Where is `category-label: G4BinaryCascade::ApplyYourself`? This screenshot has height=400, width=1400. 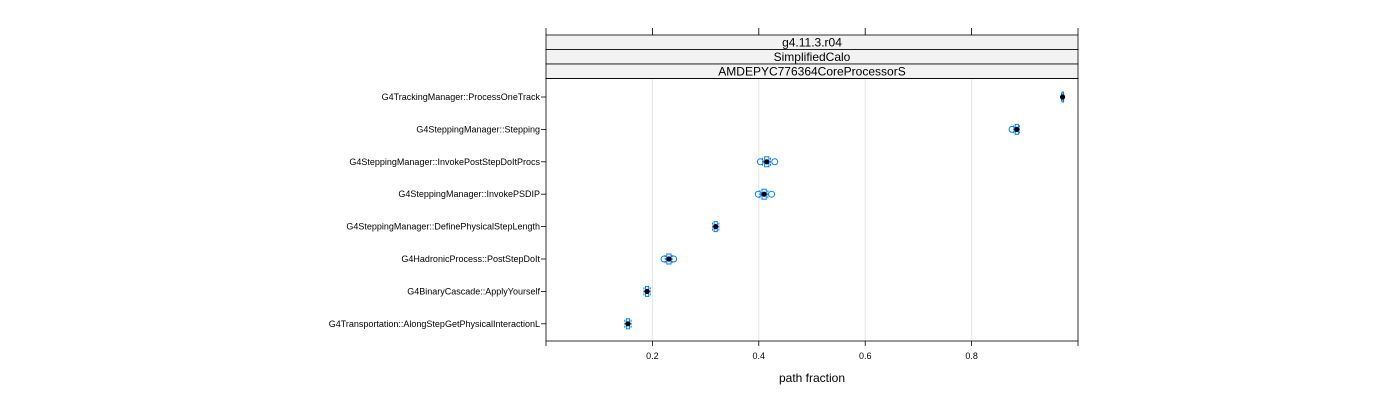
category-label: G4BinaryCascade::ApplyYourself is located at coordinates (473, 291).